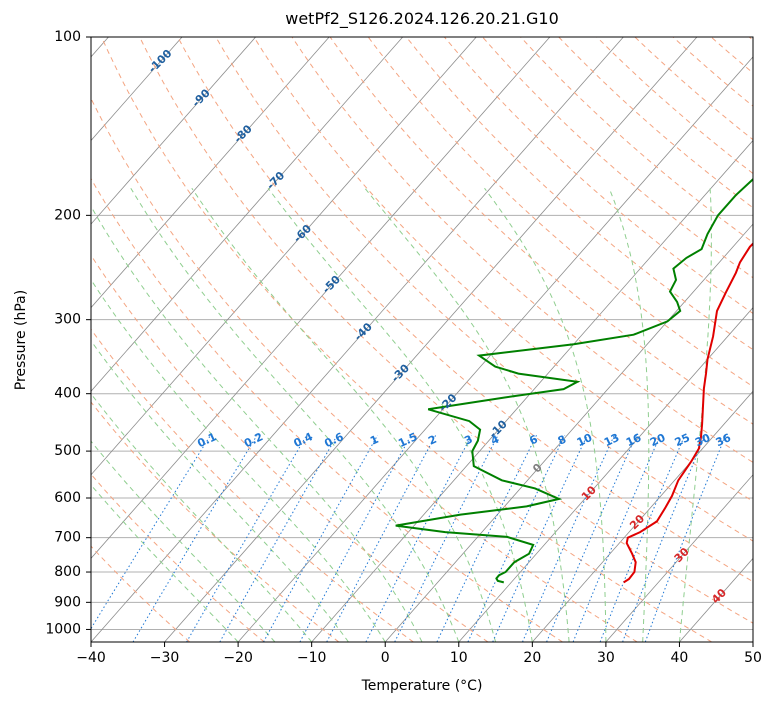 The width and height of the screenshot is (775, 708). What do you see at coordinates (253, 440) in the screenshot?
I see `mixing-ratio-label: 0.2` at bounding box center [253, 440].